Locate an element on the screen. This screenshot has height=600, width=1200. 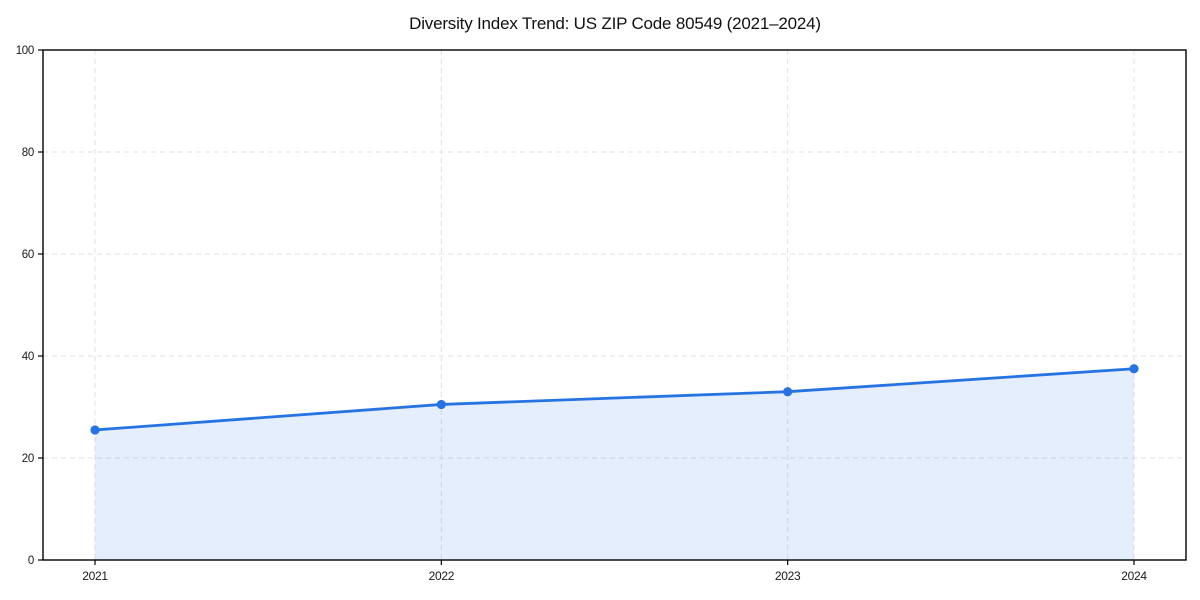
x-tick-label: 2021 is located at coordinates (95, 576).